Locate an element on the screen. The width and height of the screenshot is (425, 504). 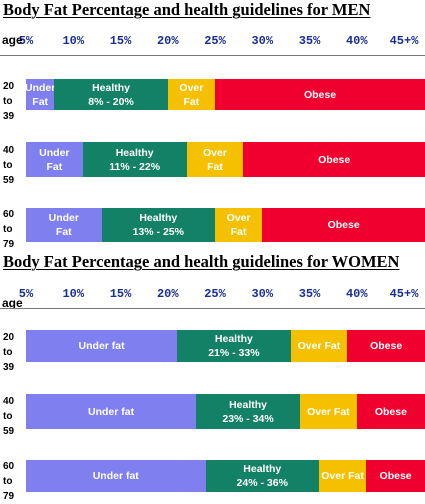
men-age-range-label: 40 to 59 is located at coordinates (8, 165).